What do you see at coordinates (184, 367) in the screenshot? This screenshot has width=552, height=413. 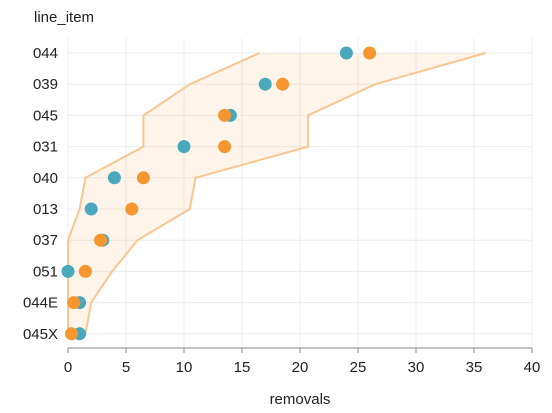 I see `x-tick-label: 10` at bounding box center [184, 367].